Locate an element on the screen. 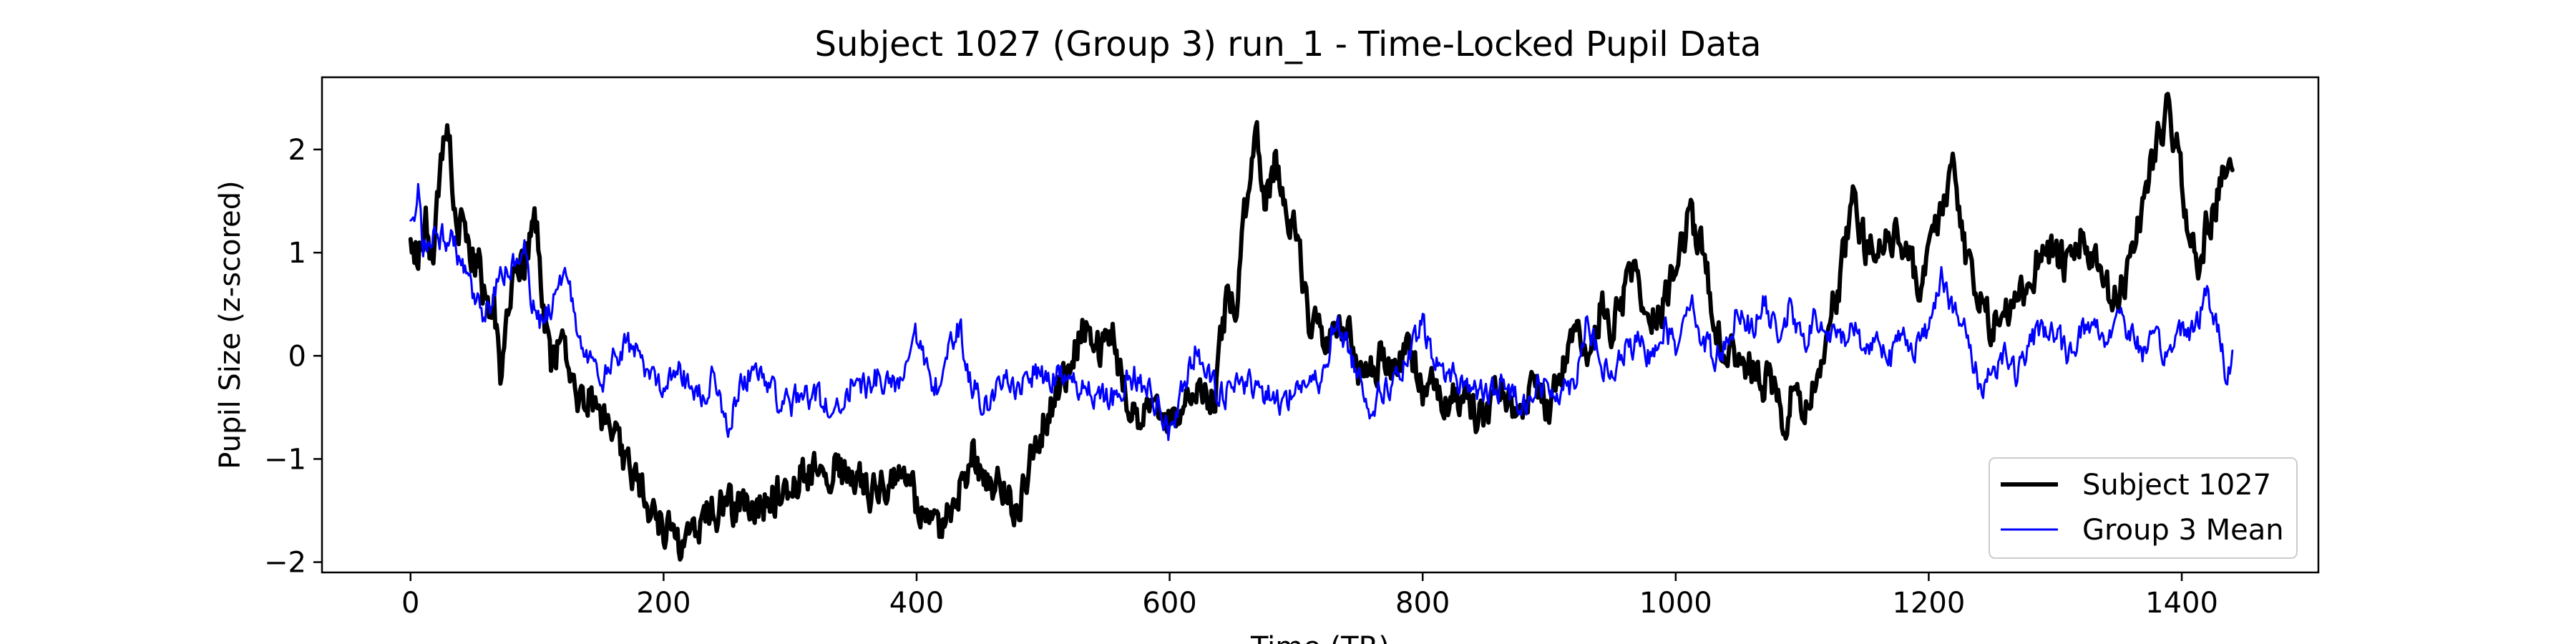  x-axis-ticks: 0 200 400 600 800 1000 1200 1400 is located at coordinates (1309, 596).